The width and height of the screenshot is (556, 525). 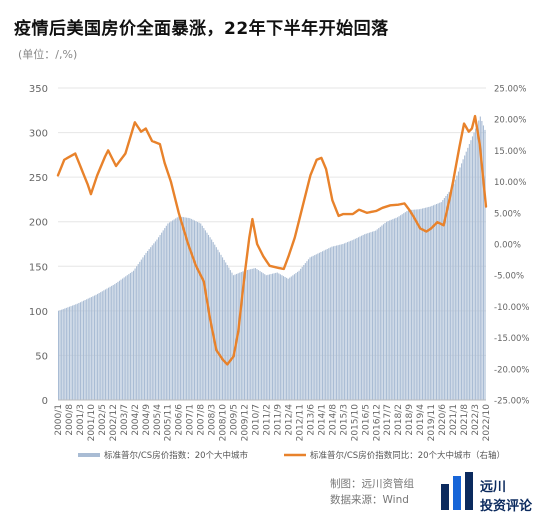 I want to click on x-axis-tick-label: 2002/5, so click(x=103, y=420).